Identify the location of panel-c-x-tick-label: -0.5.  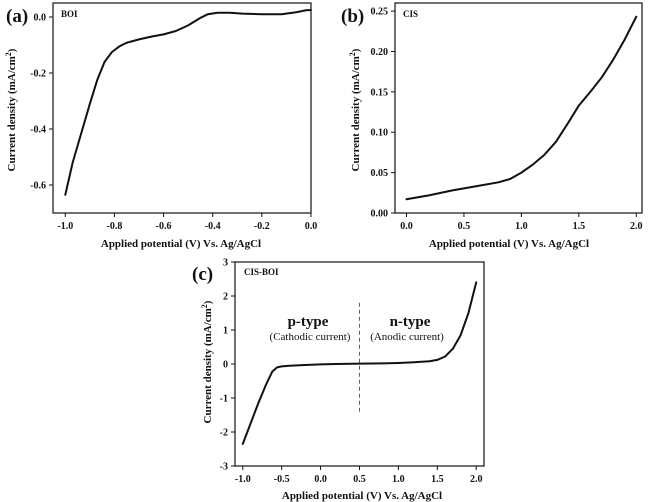
(282, 479).